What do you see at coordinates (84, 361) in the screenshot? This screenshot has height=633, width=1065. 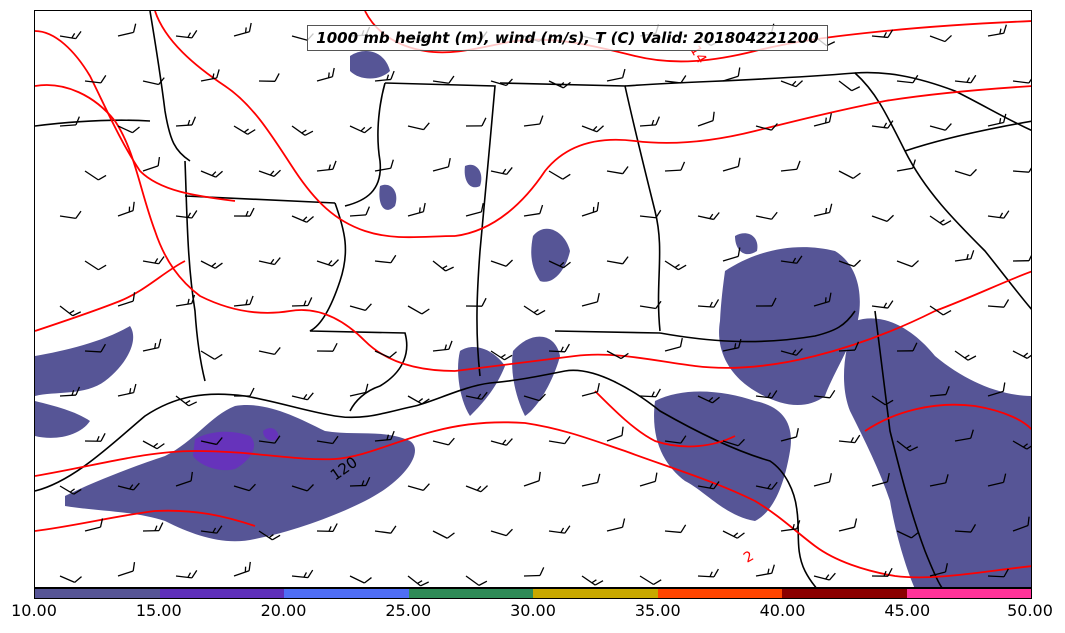 I see `shade-louisiana-coast` at bounding box center [84, 361].